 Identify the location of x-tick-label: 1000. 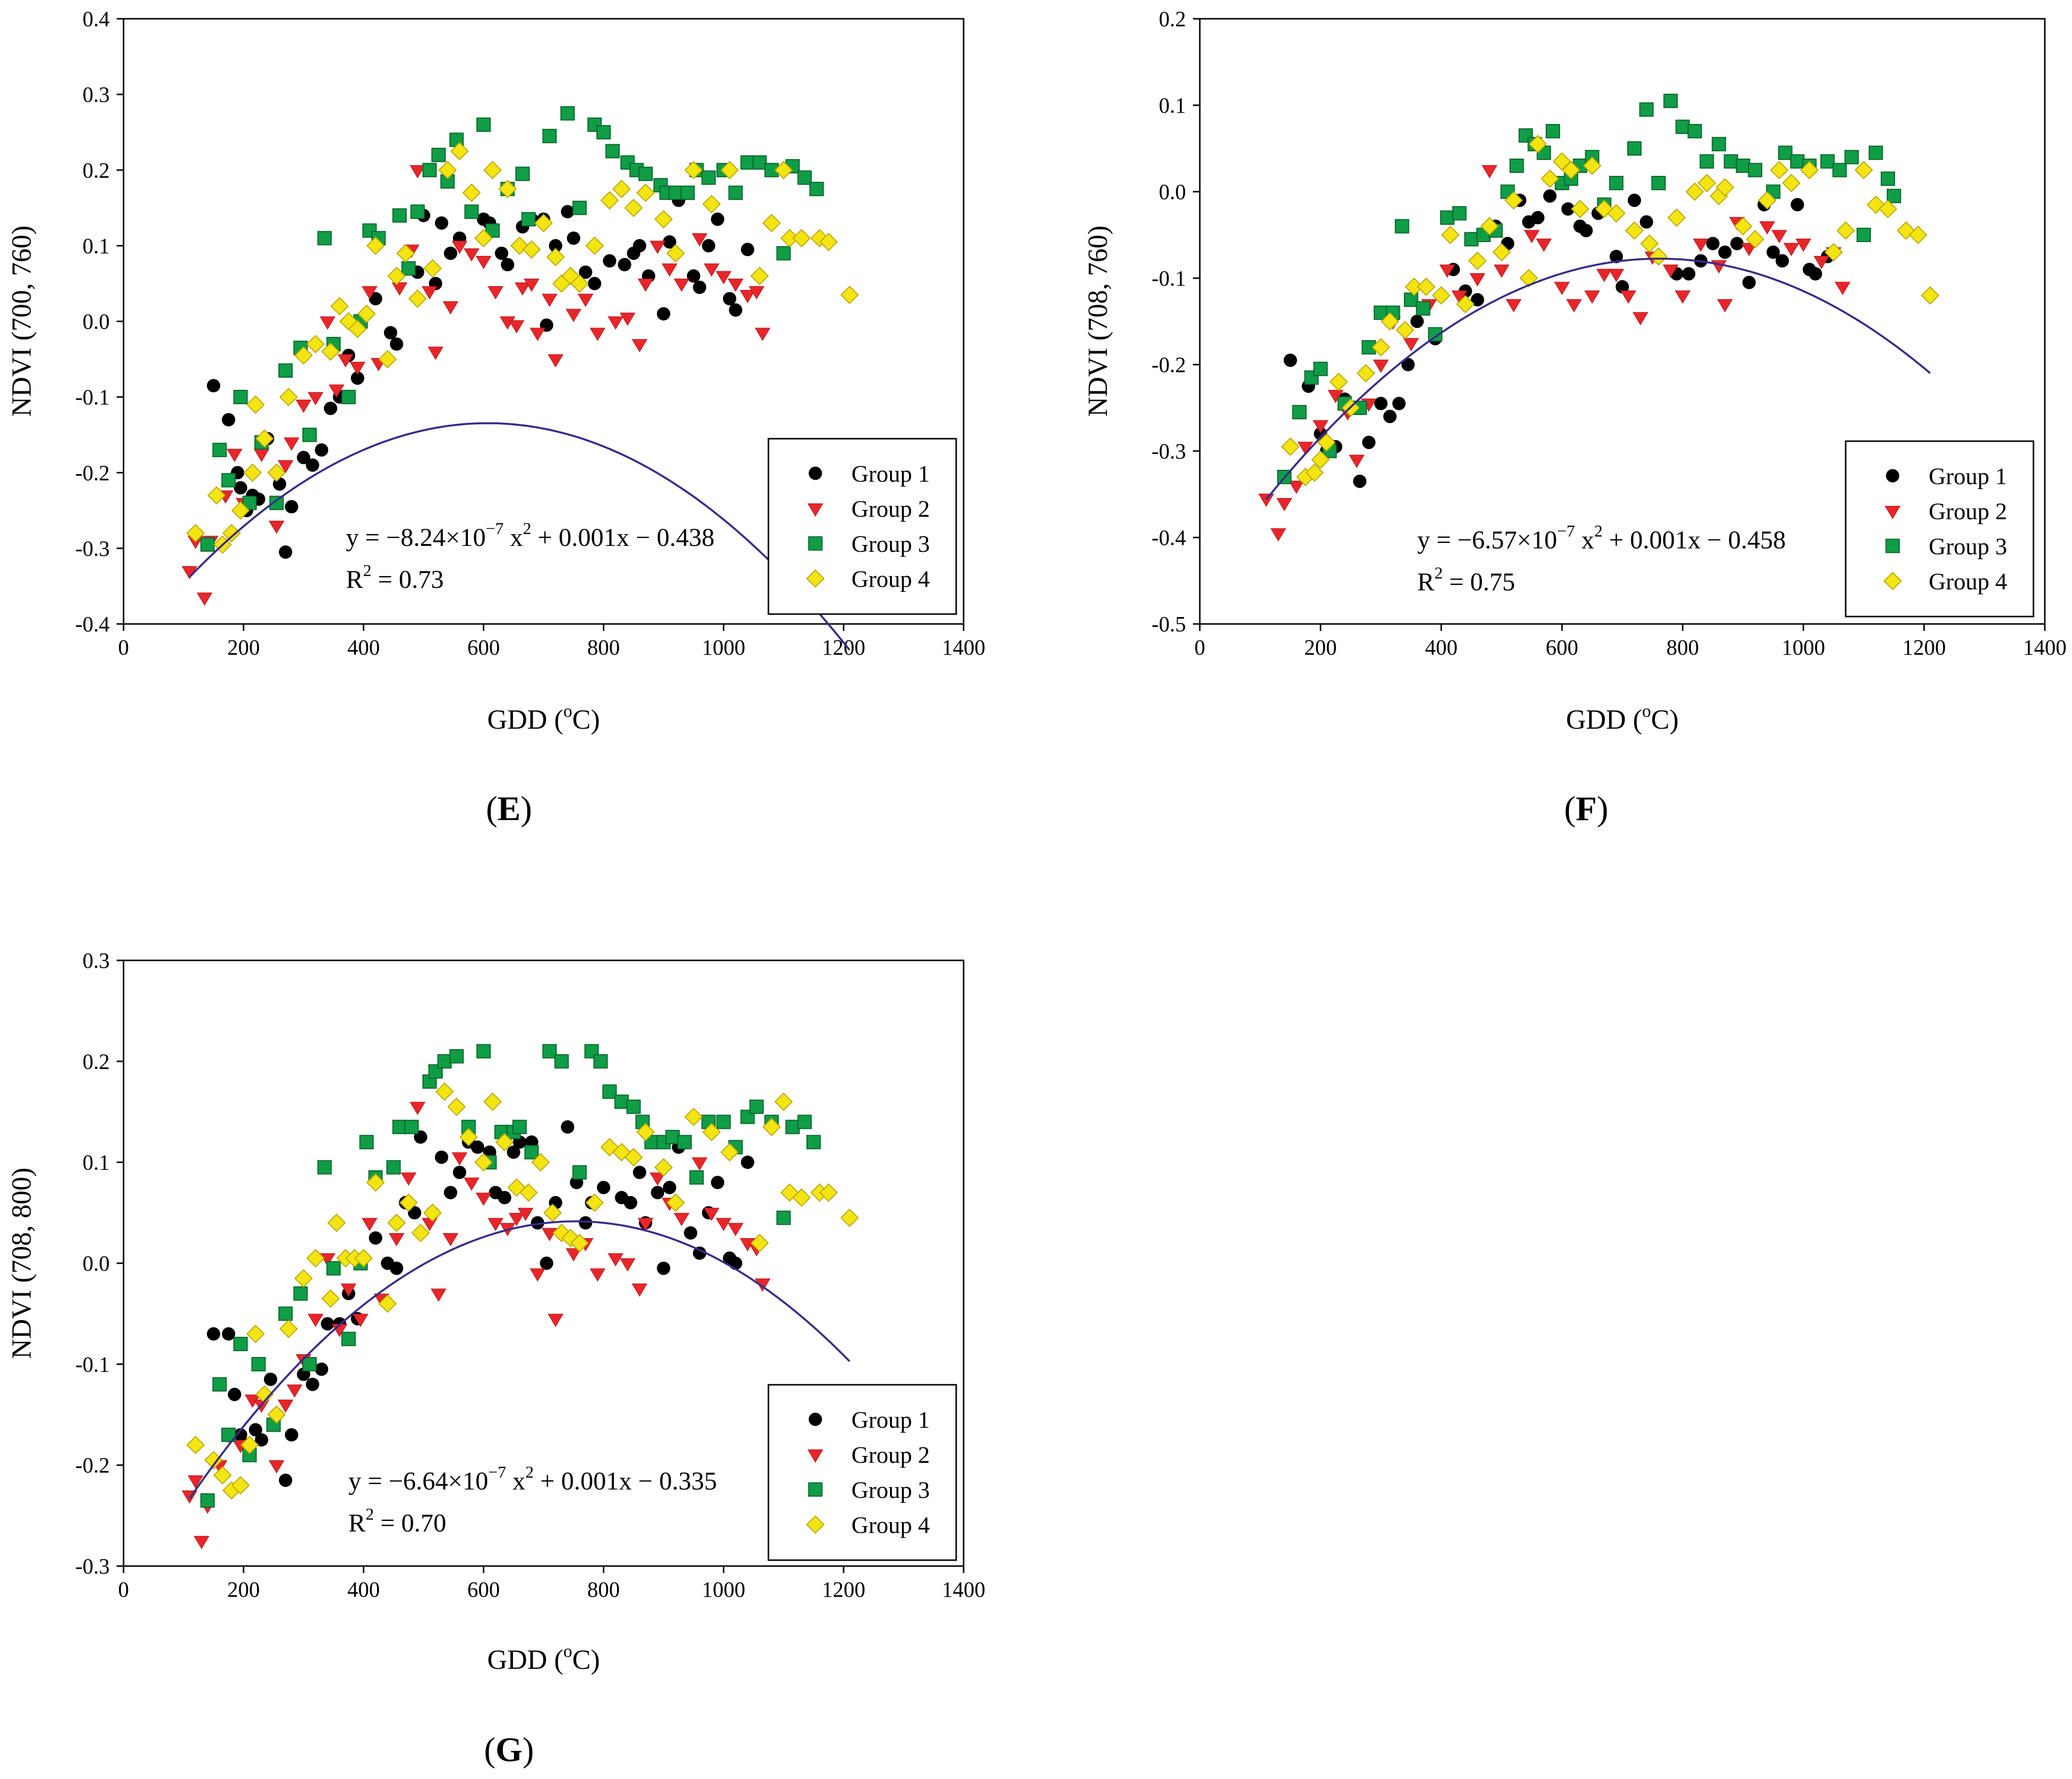
(723, 1589).